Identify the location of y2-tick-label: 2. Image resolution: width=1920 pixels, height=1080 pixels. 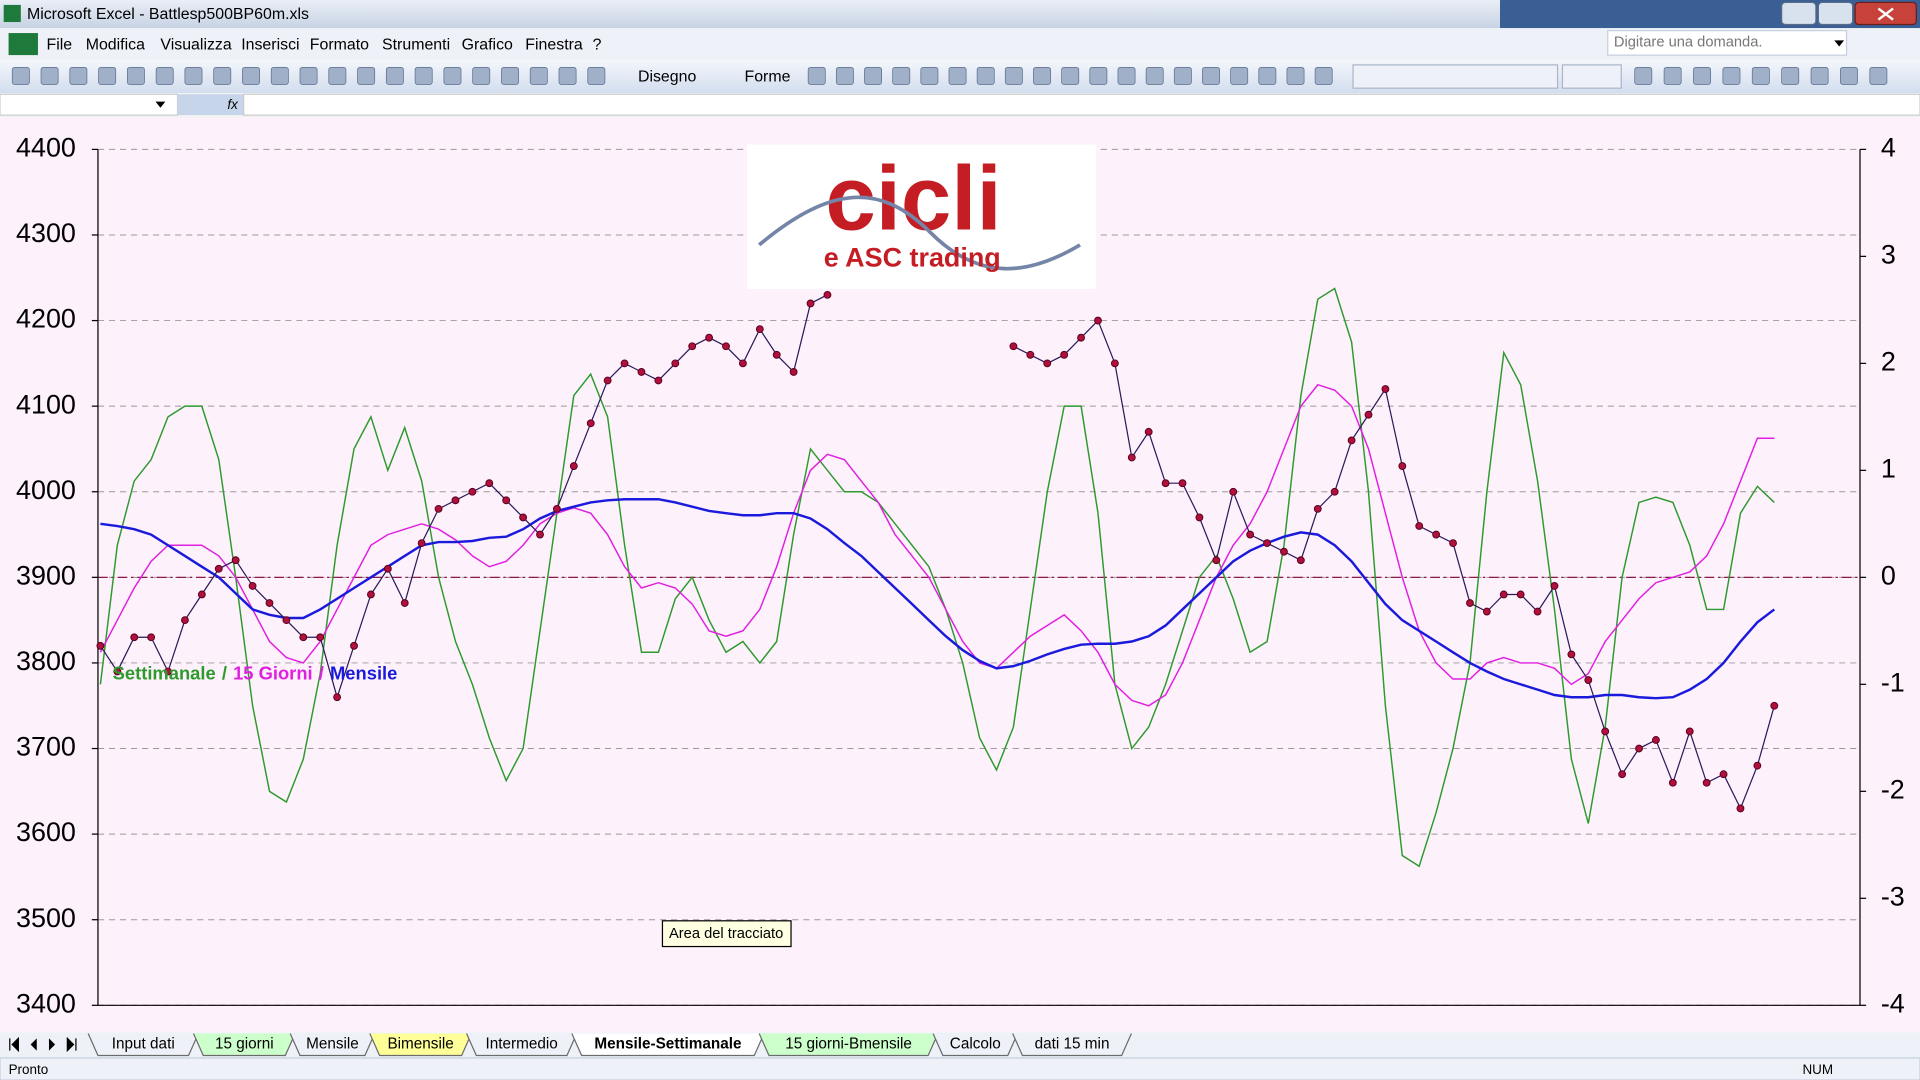
(1888, 361).